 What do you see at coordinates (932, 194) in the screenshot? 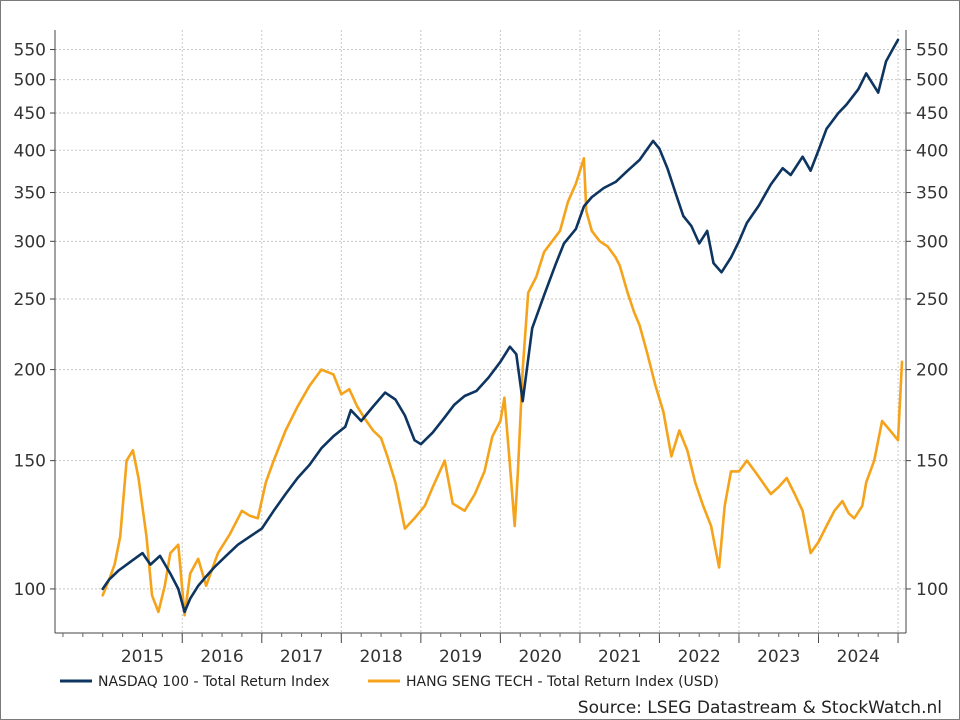
I see `y-tick-label-right: 350` at bounding box center [932, 194].